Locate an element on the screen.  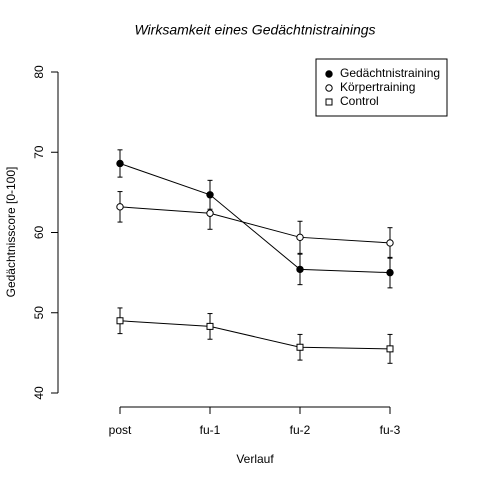
x-axis-label: Verlauf is located at coordinates (255, 459).